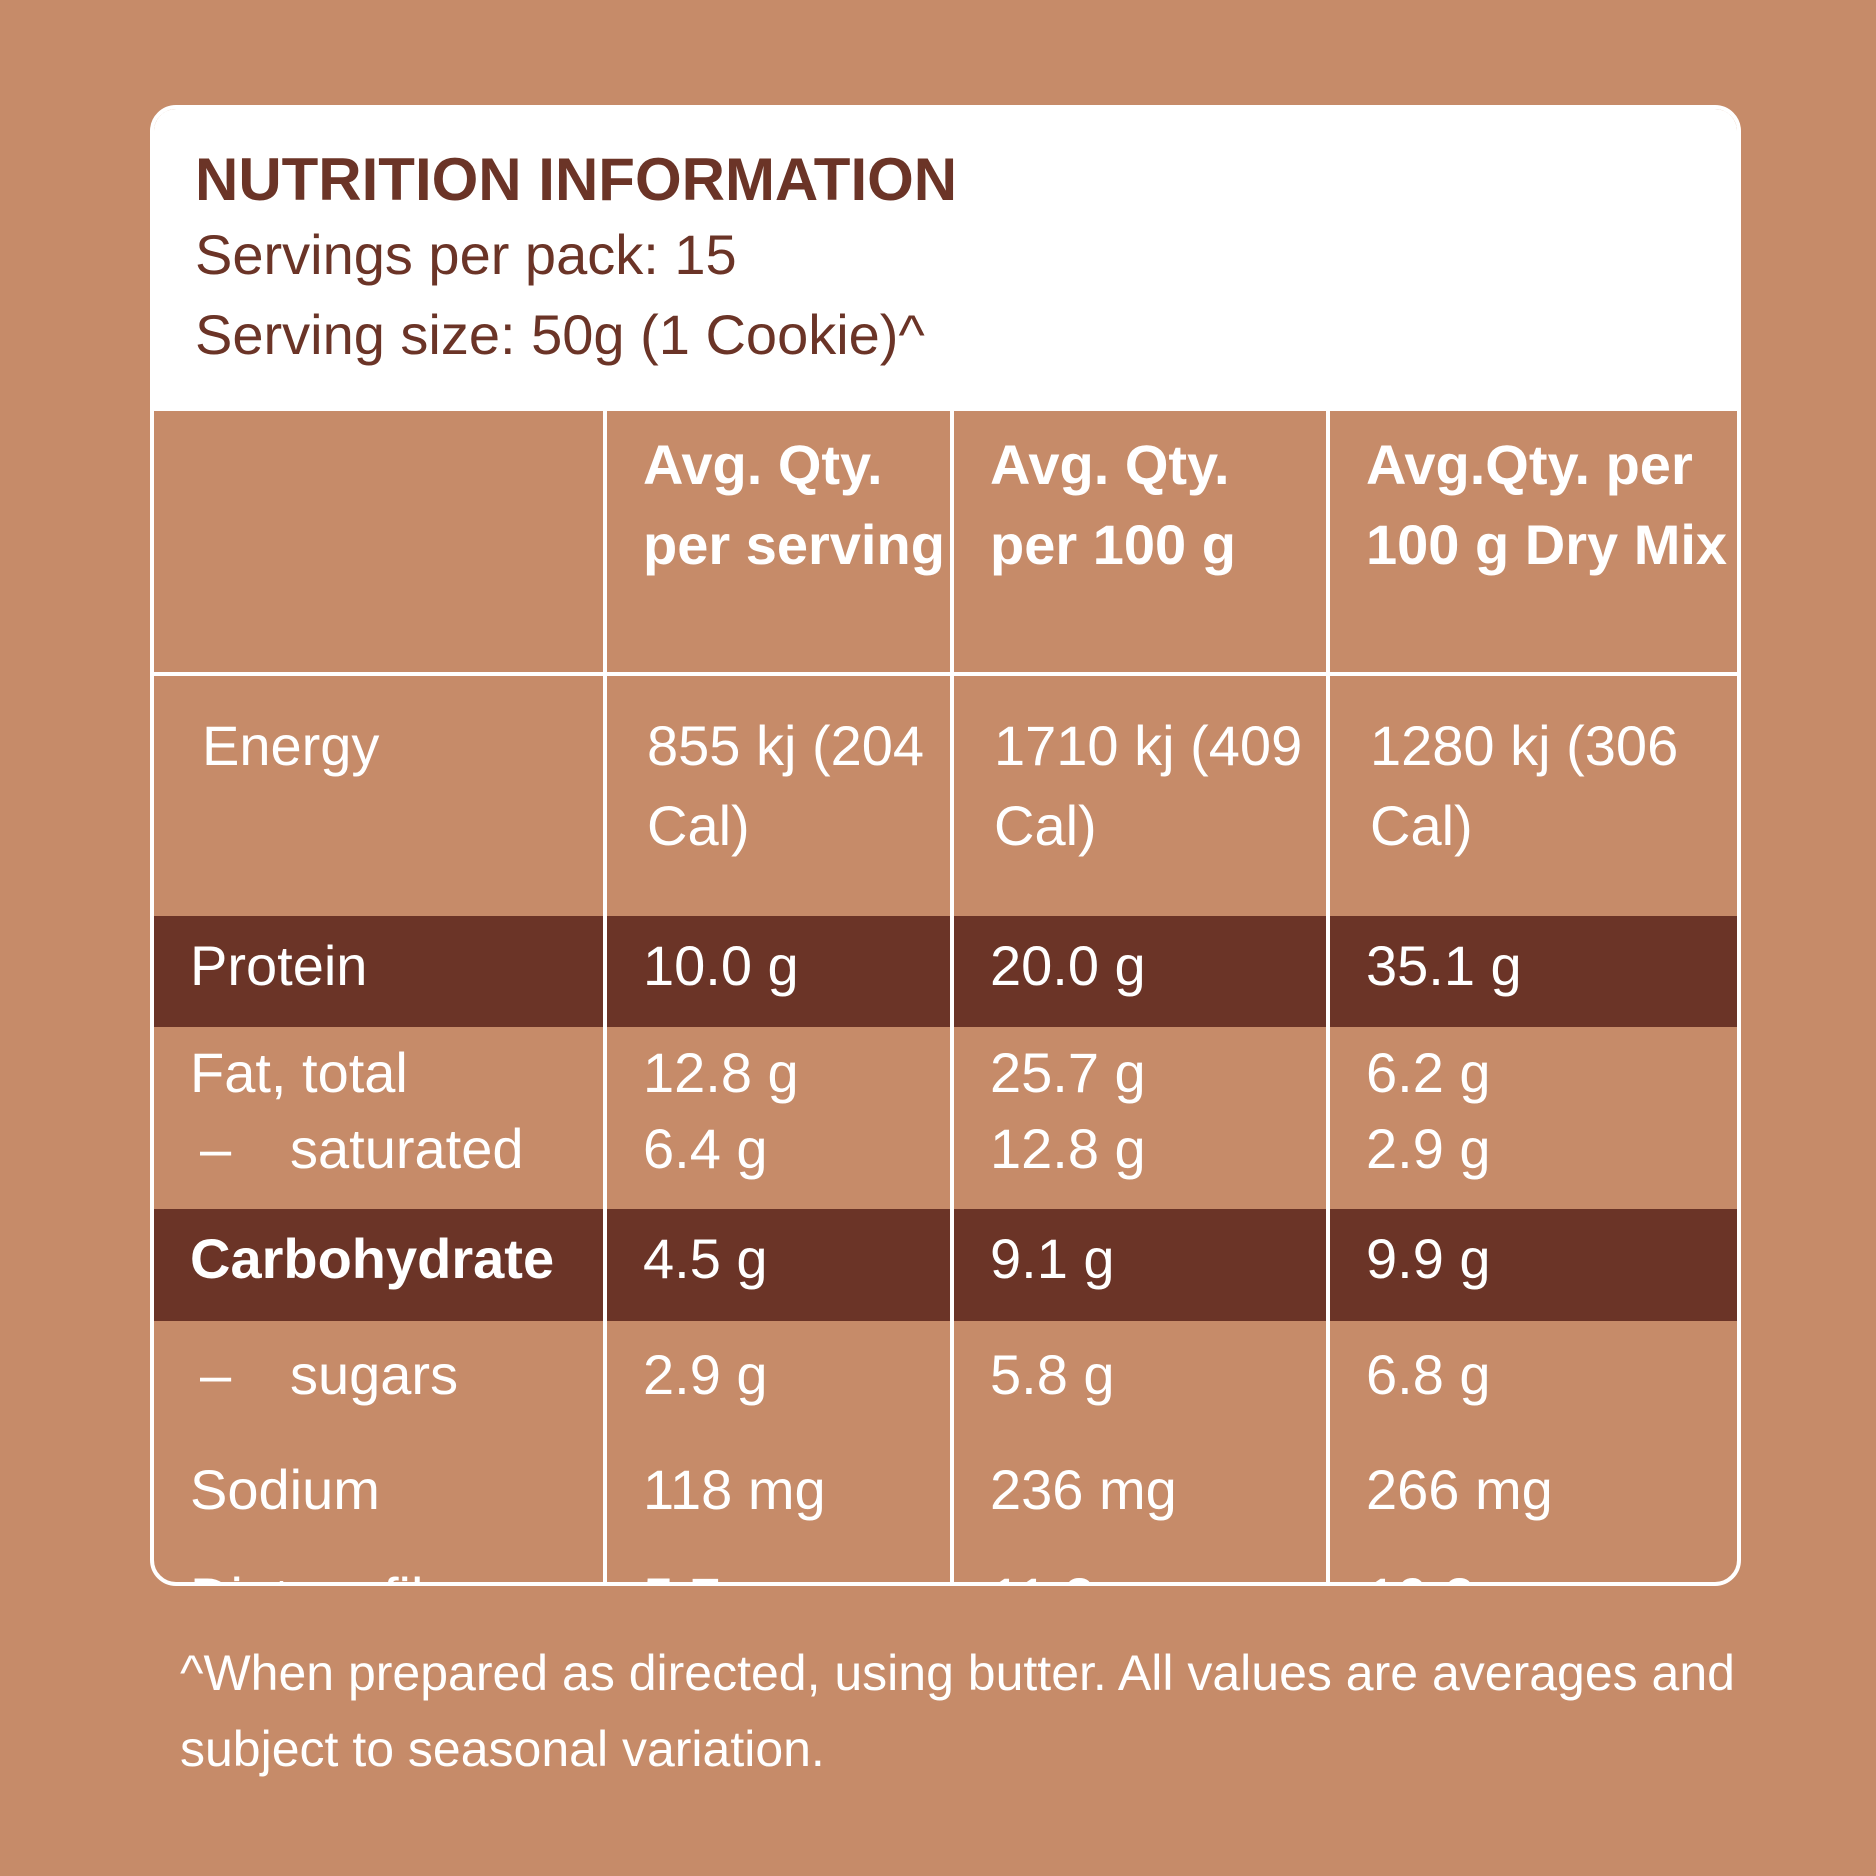 This screenshot has width=1876, height=1876. I want to click on cell: 6.2 g, so click(1428, 1072).